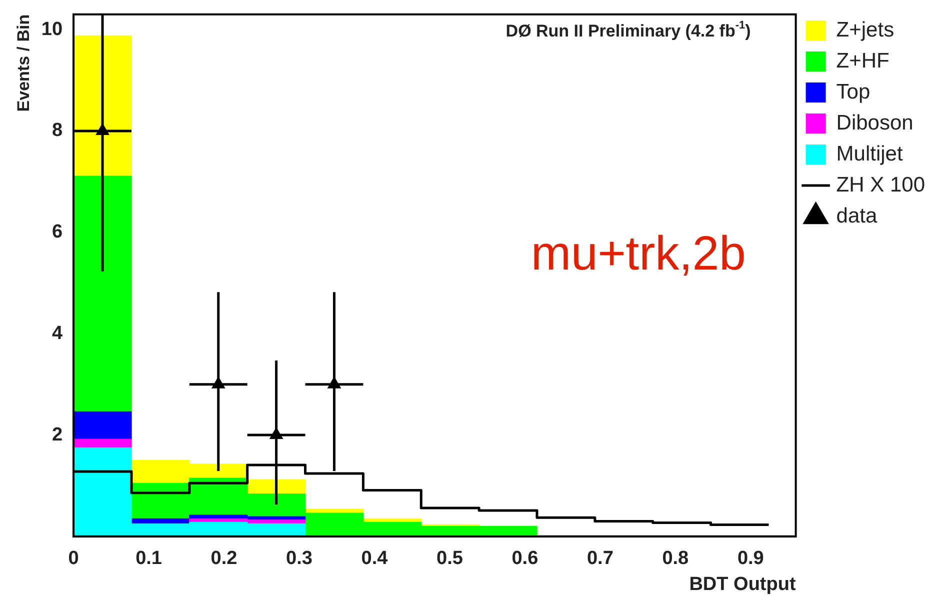  Describe the element at coordinates (881, 184) in the screenshot. I see `legend-label: ZH X 100` at that location.